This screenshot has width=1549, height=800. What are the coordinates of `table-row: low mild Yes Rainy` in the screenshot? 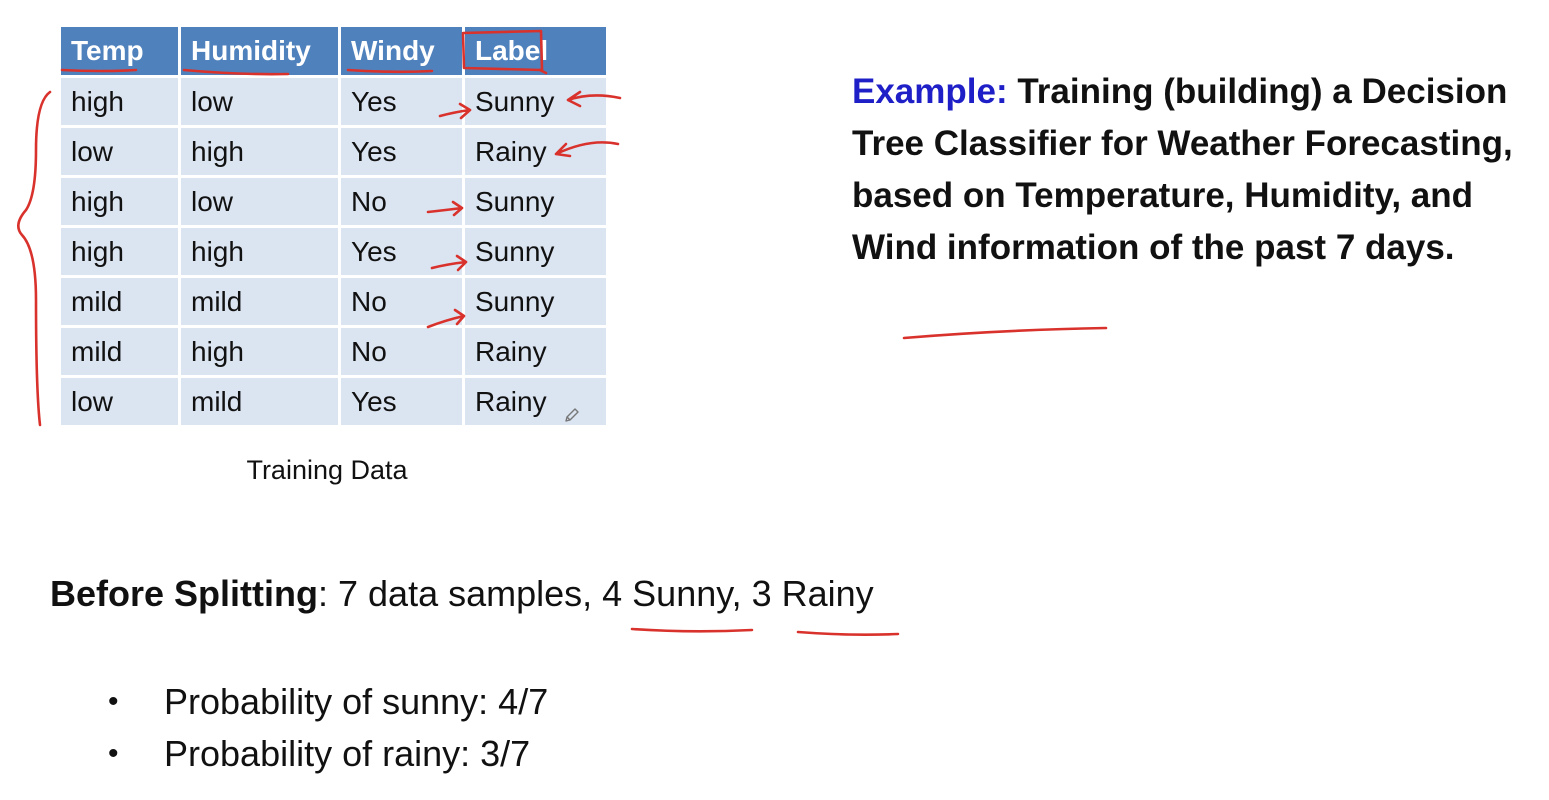 It's located at (333, 401).